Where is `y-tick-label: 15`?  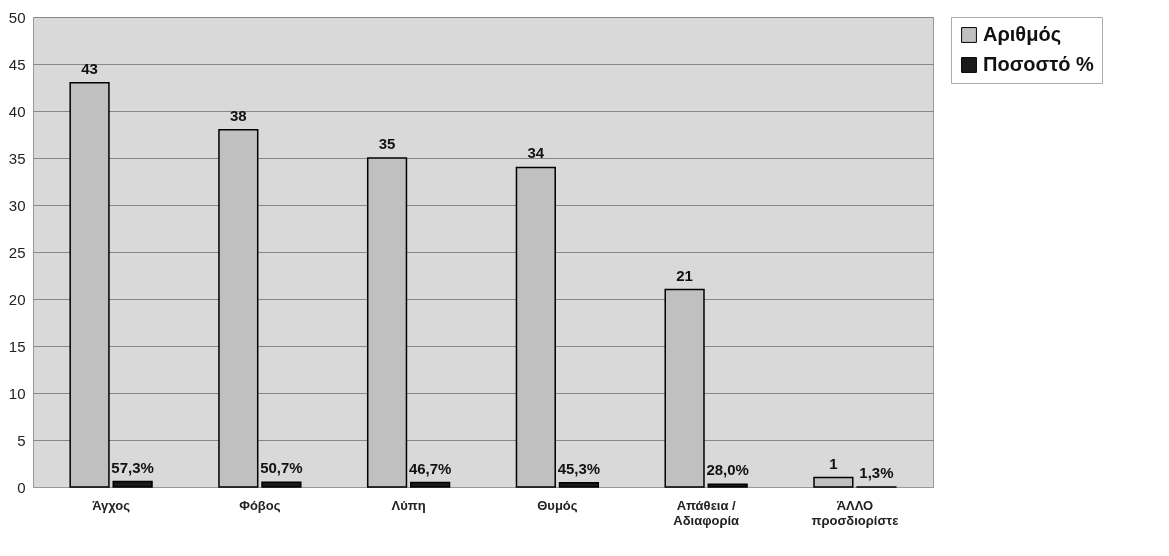 y-tick-label: 15 is located at coordinates (17, 346).